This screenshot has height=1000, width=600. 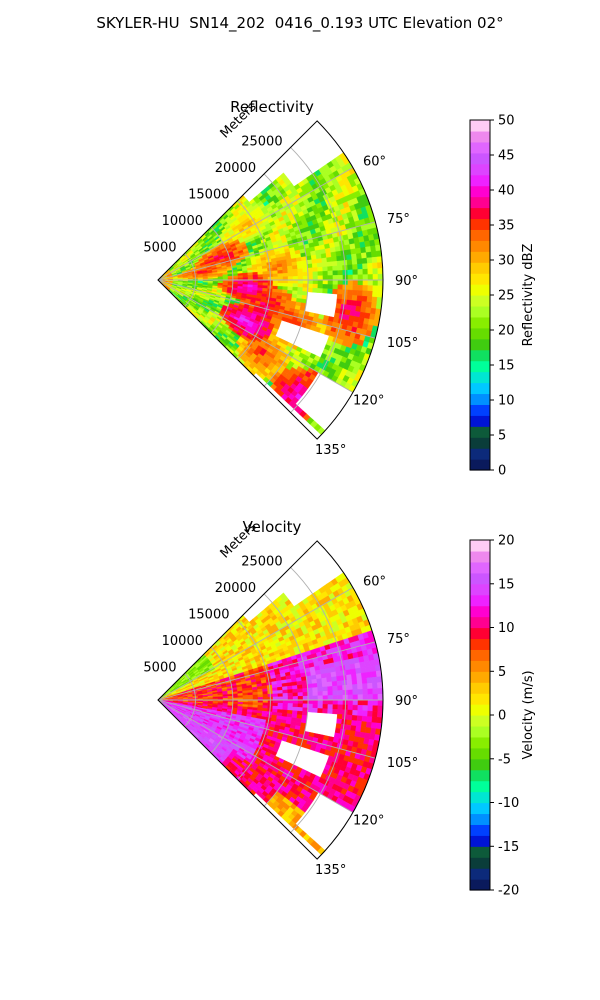 I want to click on radial-tick-label: 25000, so click(x=261, y=141).